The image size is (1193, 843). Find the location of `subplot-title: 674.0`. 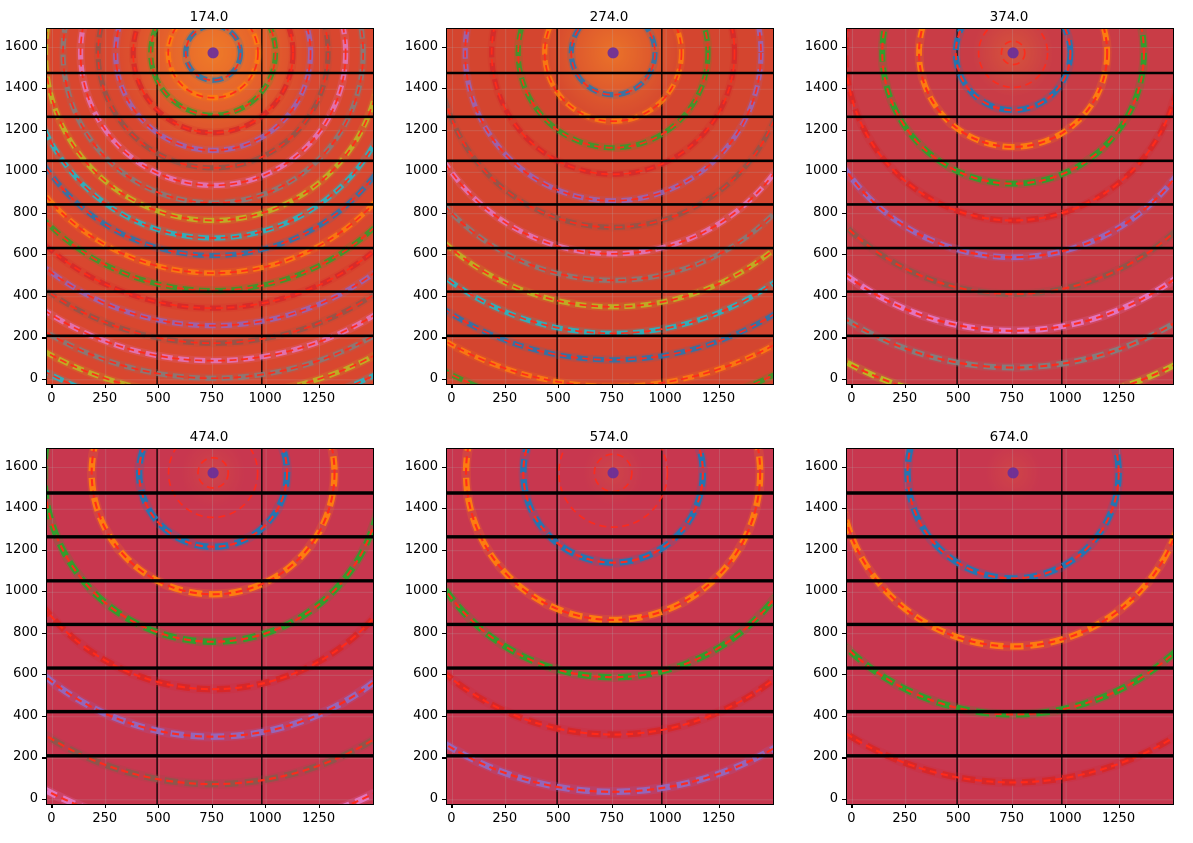

subplot-title: 674.0 is located at coordinates (1009, 437).